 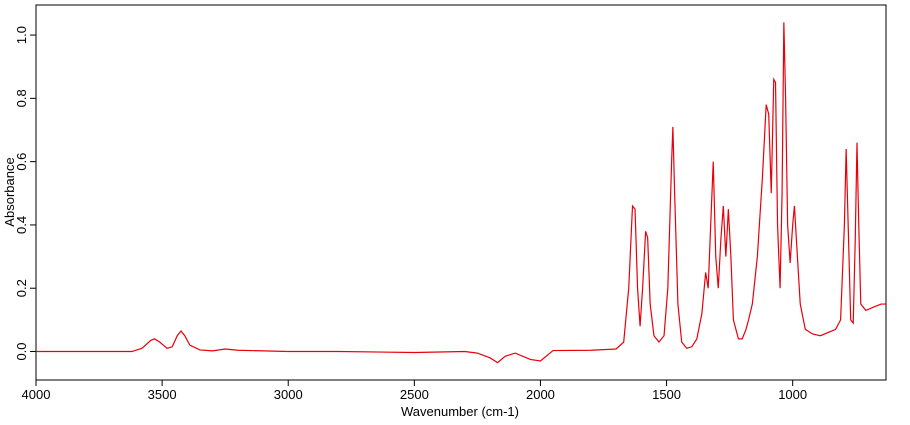 I want to click on x-tick-label: 2000, so click(x=540, y=394).